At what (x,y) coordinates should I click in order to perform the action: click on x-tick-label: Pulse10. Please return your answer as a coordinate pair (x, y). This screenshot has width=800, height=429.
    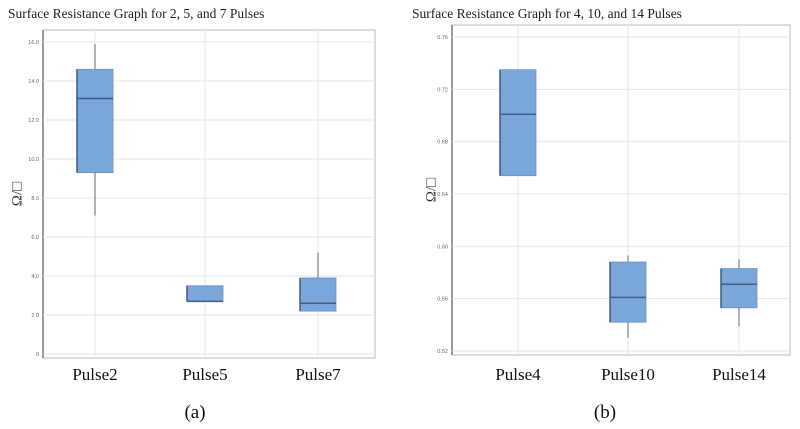
    Looking at the image, I should click on (628, 374).